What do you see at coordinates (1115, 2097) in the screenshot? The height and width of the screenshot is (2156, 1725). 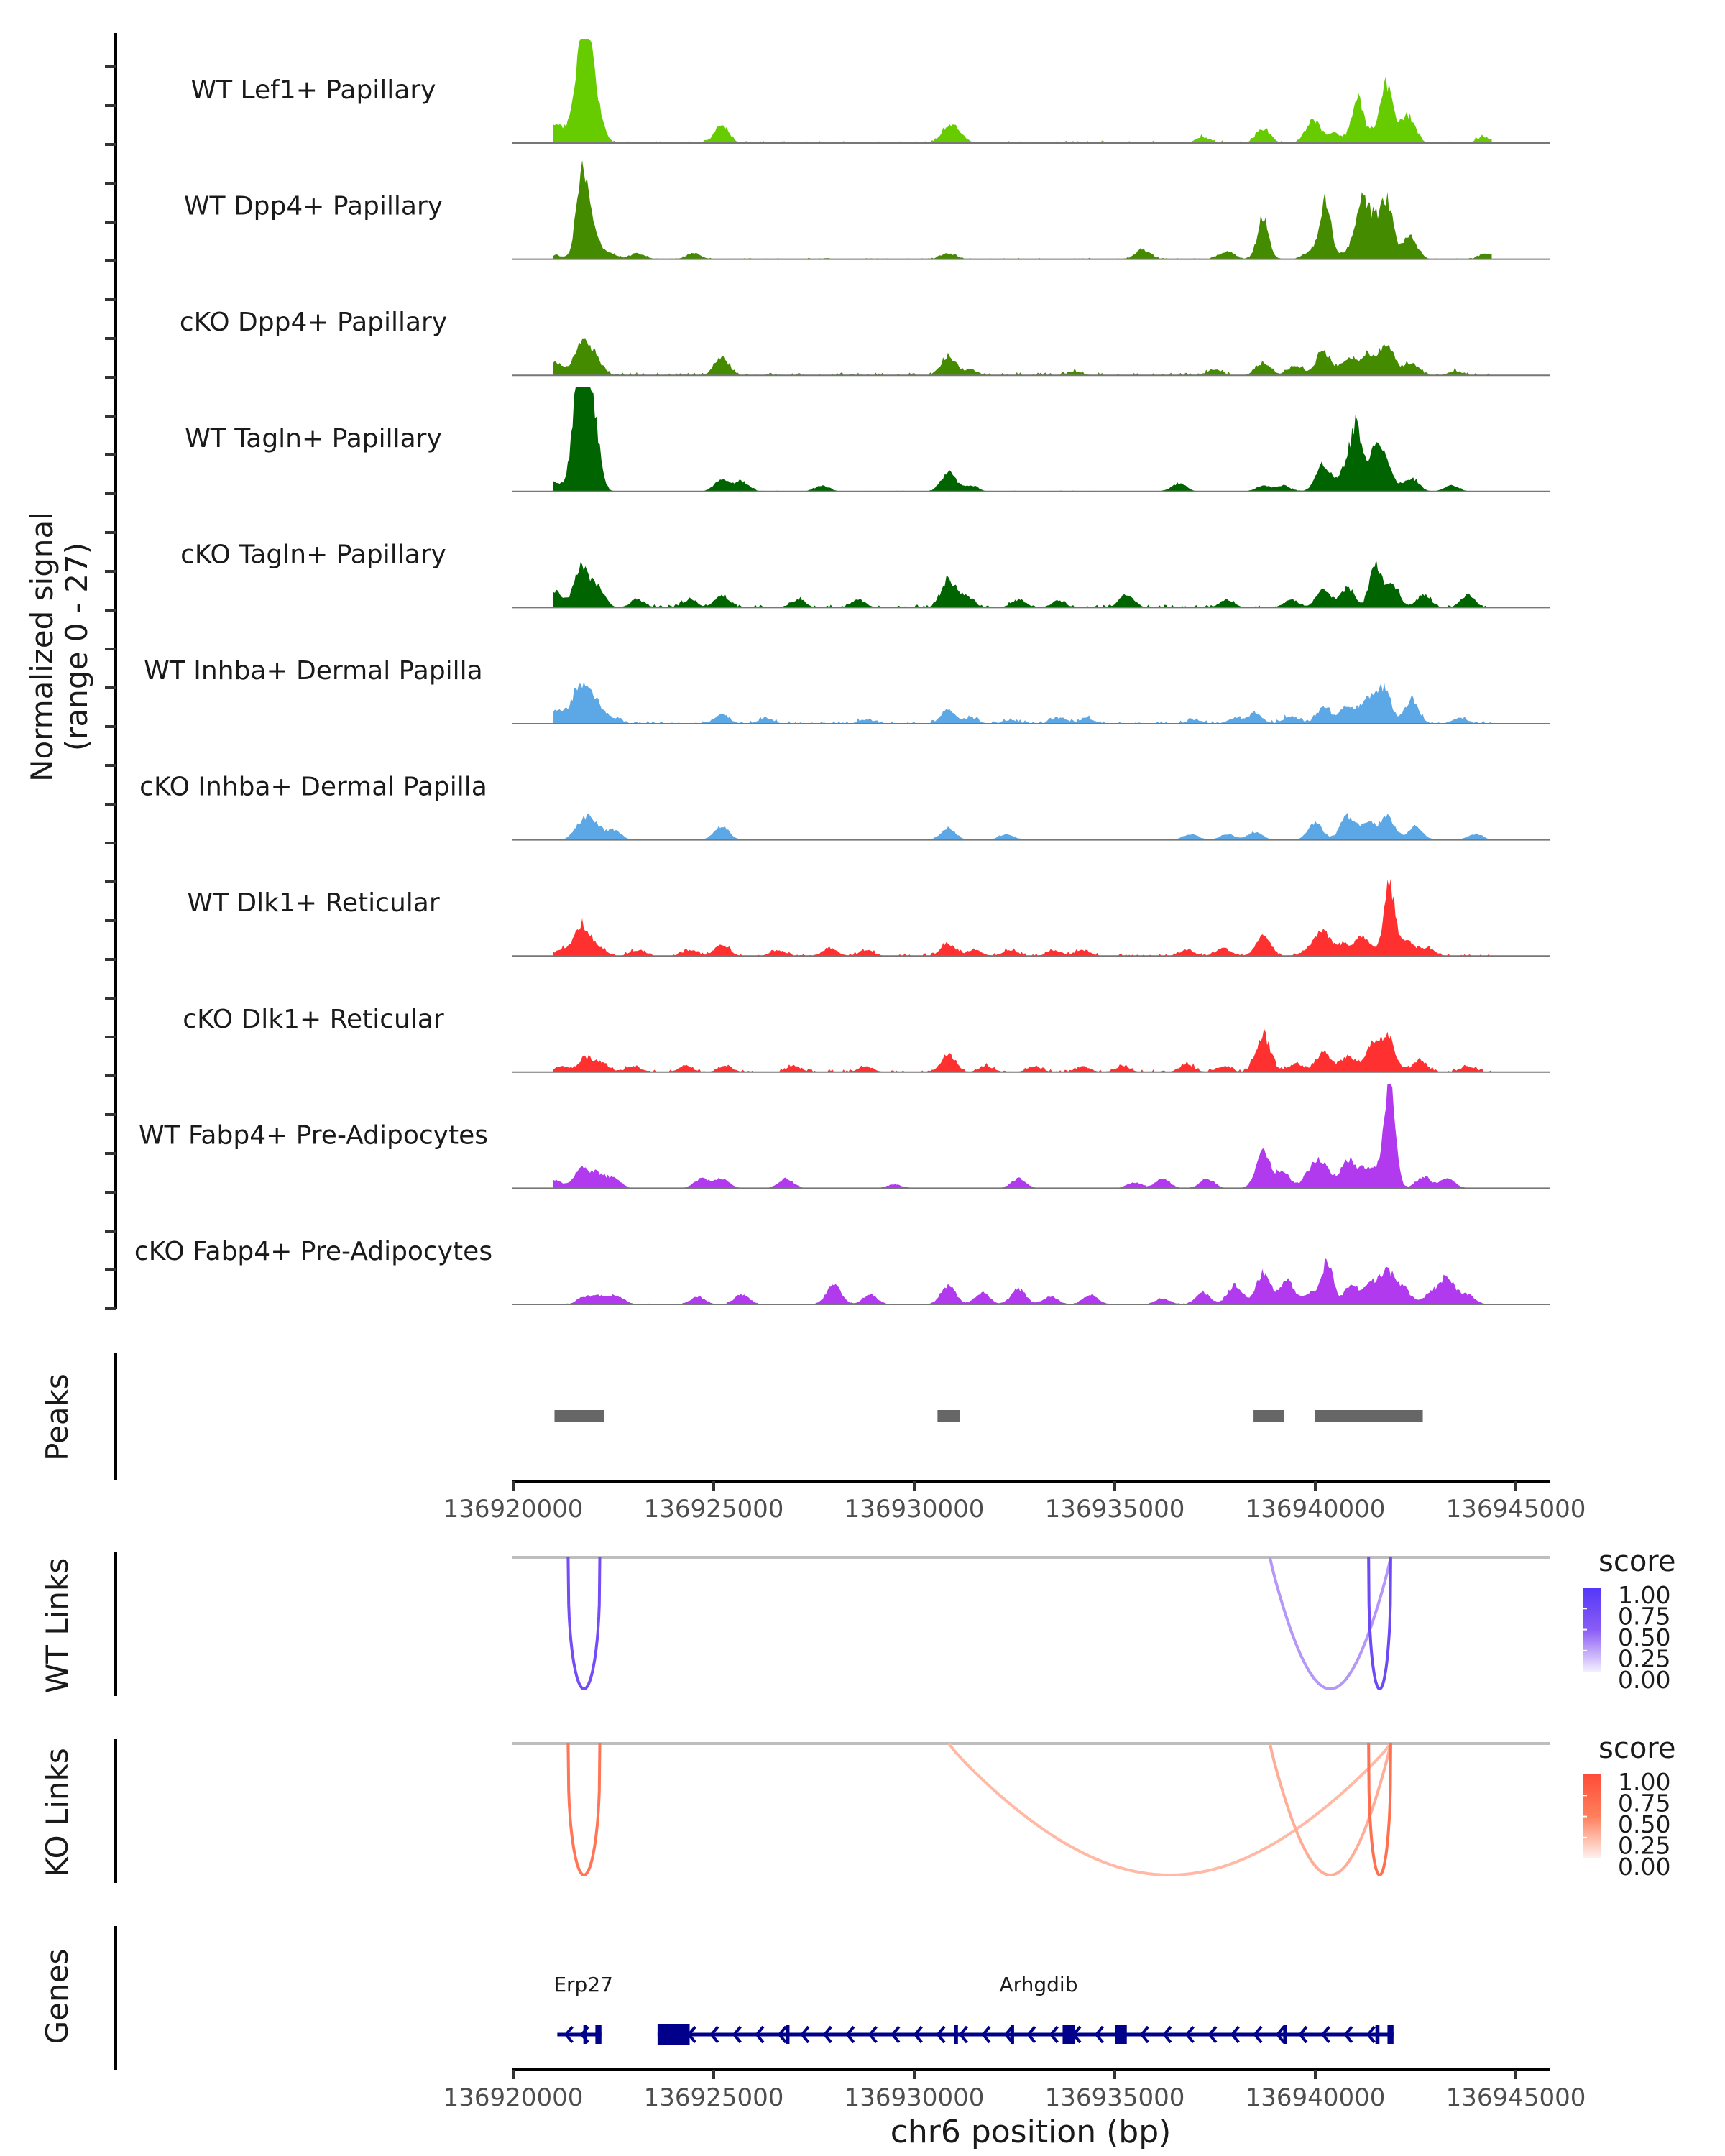 I see `x-tick-label: 136935000` at bounding box center [1115, 2097].